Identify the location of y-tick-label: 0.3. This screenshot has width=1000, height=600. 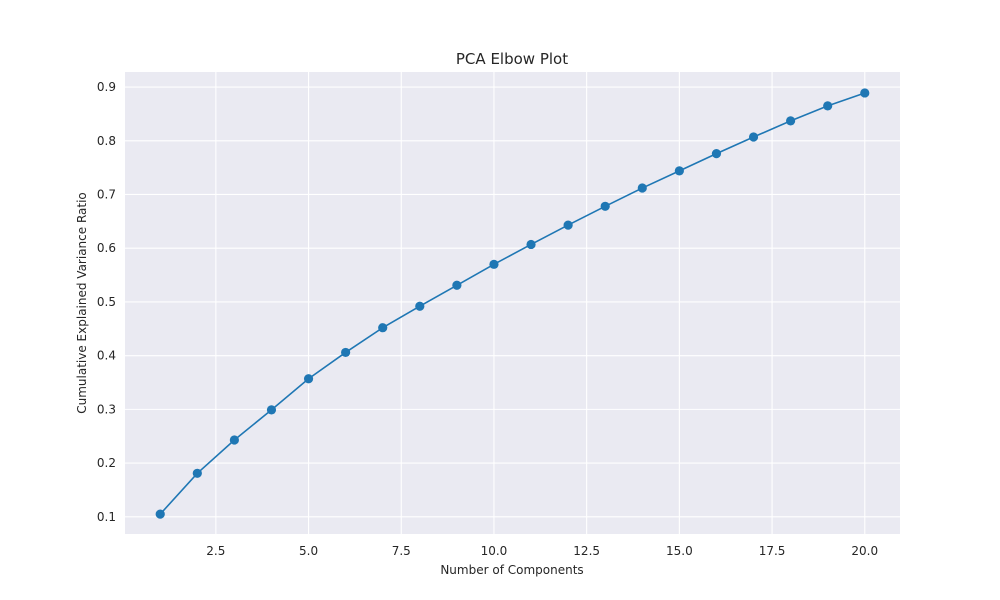
(106, 409).